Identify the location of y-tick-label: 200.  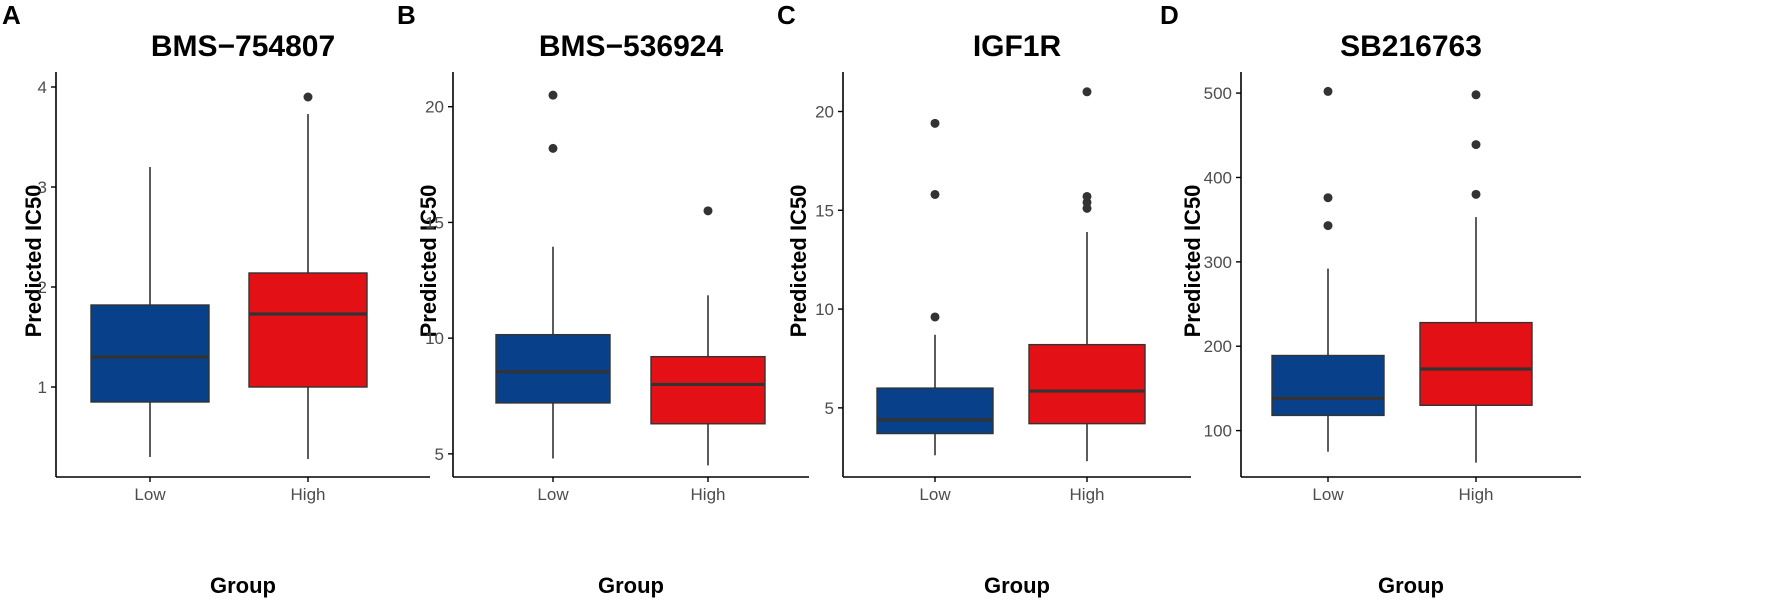
(1218, 346).